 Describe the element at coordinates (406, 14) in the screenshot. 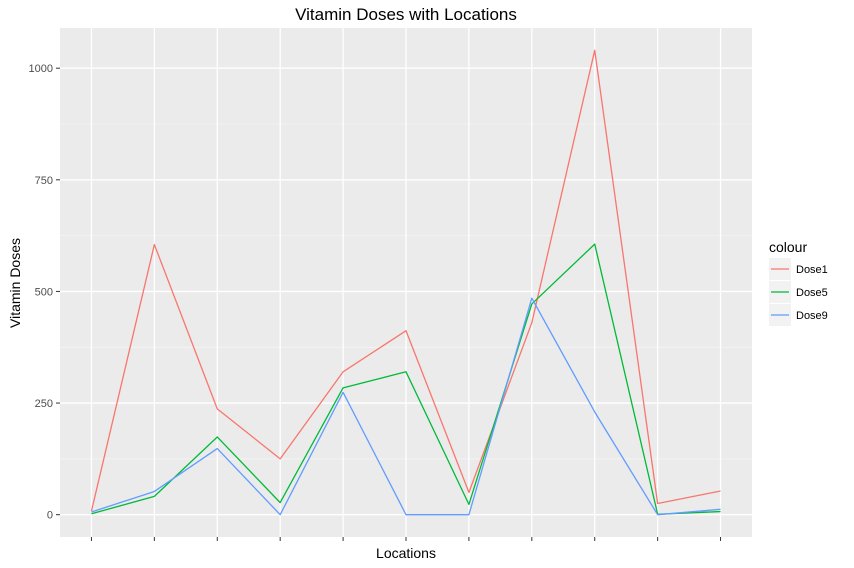

I see `chart-title: Vitamin Doses with Locations` at that location.